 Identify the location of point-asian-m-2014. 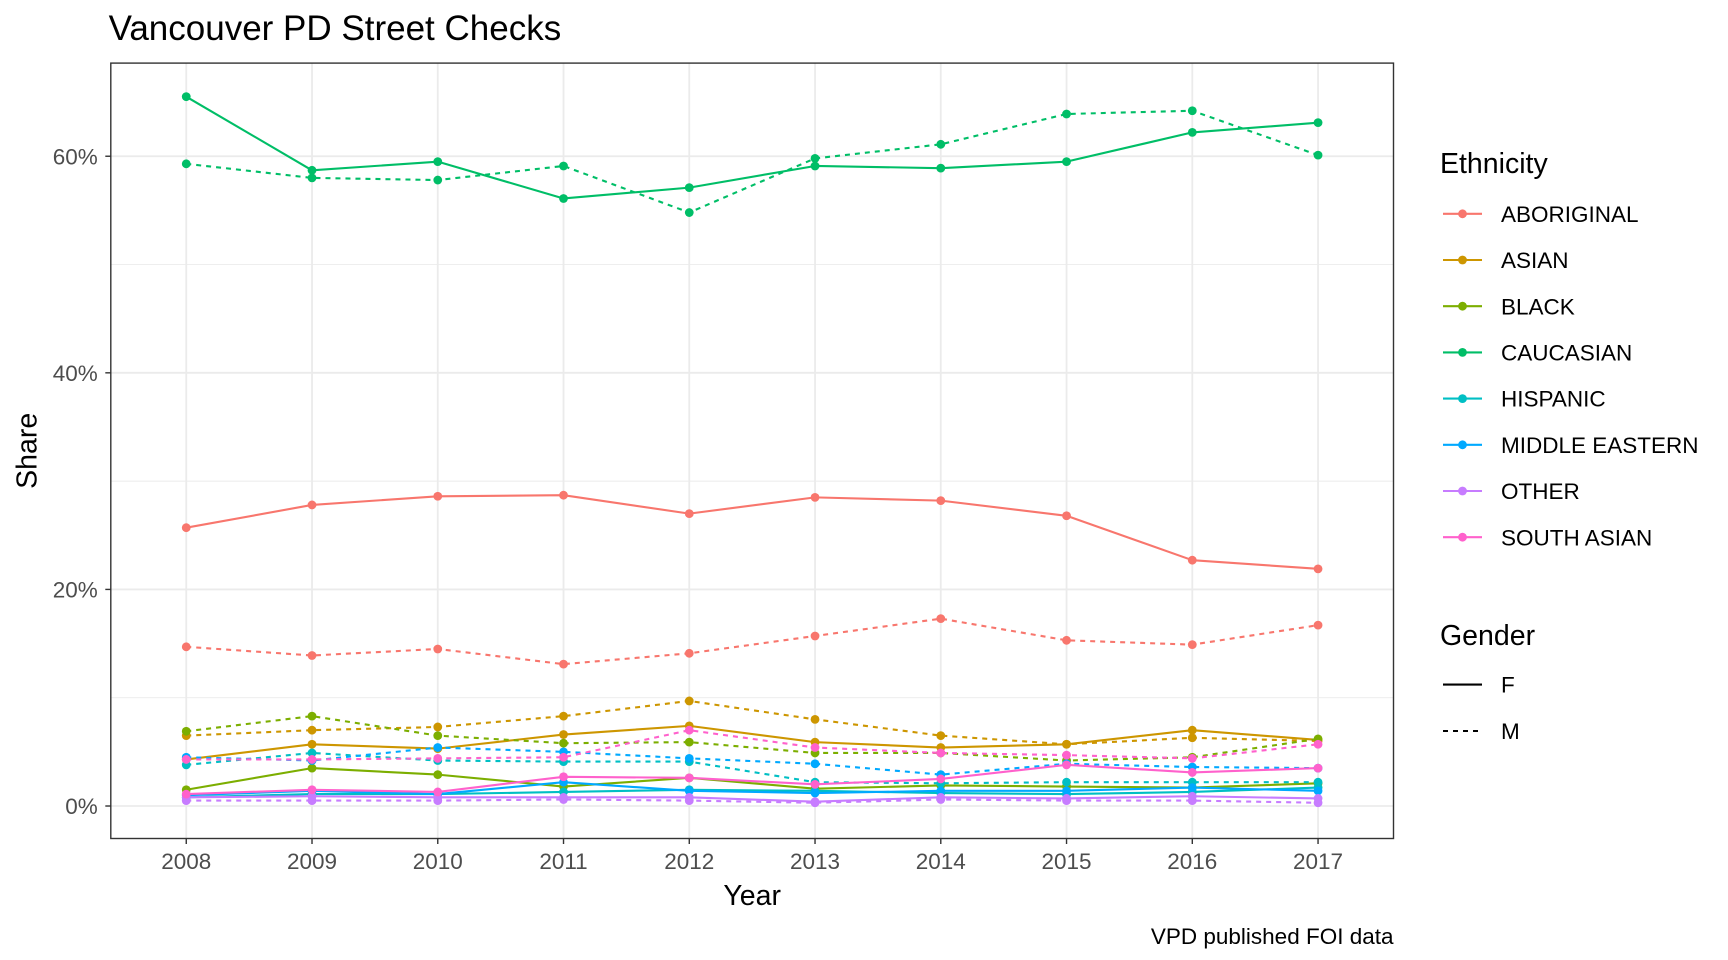
(941, 736).